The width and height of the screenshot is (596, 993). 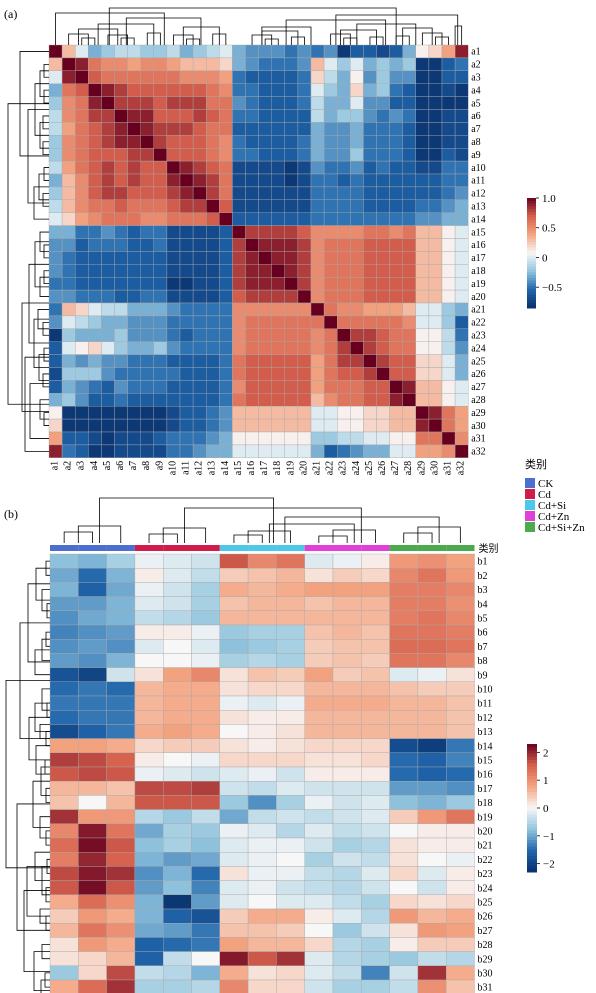 I want to click on heatmap-a-row-label: a2, so click(x=475, y=65).